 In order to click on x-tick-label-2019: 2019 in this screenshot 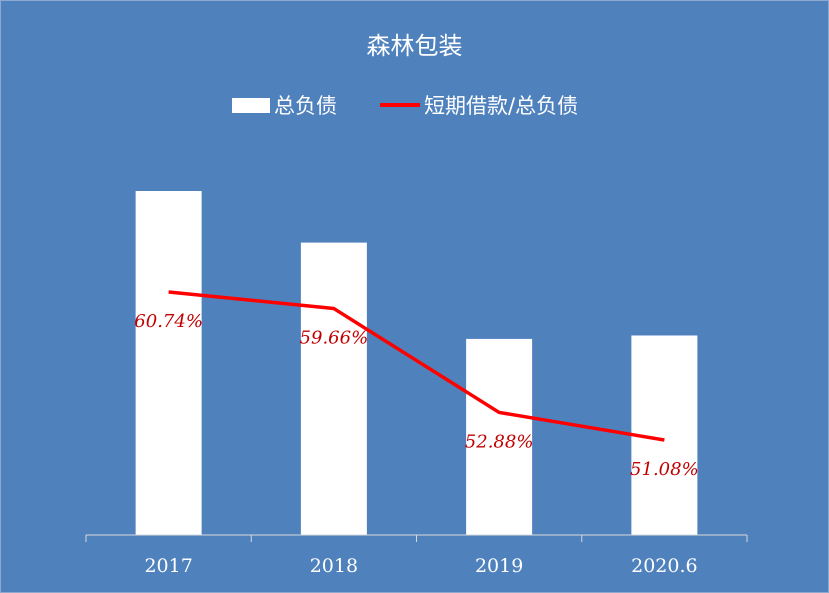, I will do `click(499, 566)`.